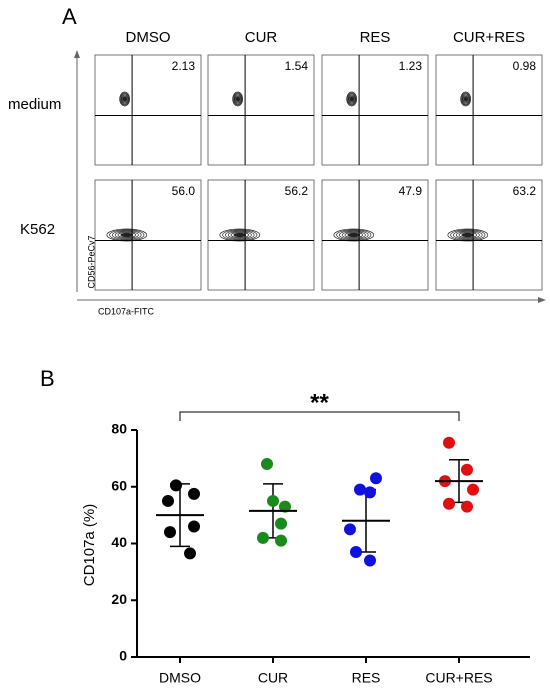 The height and width of the screenshot is (699, 550). Describe the element at coordinates (34, 104) in the screenshot. I see `row-label: medium` at that location.